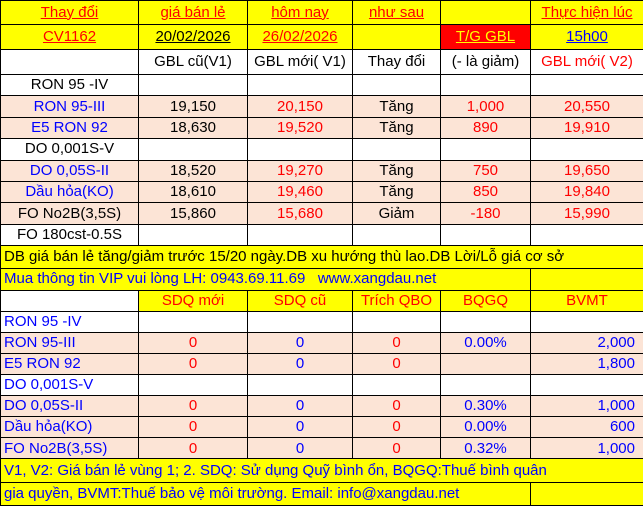  Describe the element at coordinates (69, 406) in the screenshot. I see `t2-product-label: DO 0,05S-II` at that location.